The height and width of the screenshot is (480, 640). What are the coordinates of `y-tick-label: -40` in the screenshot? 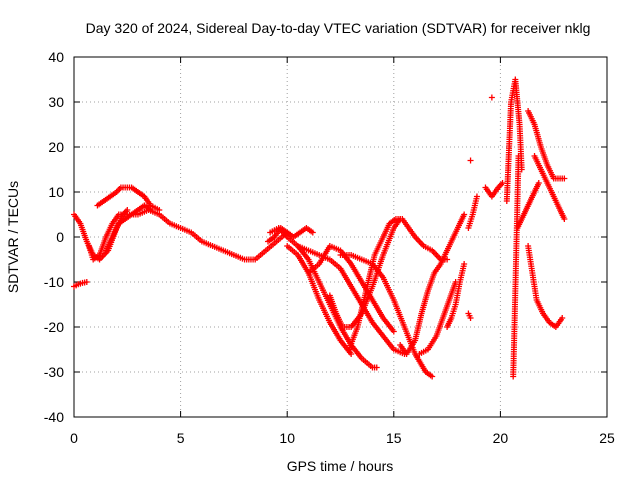 It's located at (54, 417).